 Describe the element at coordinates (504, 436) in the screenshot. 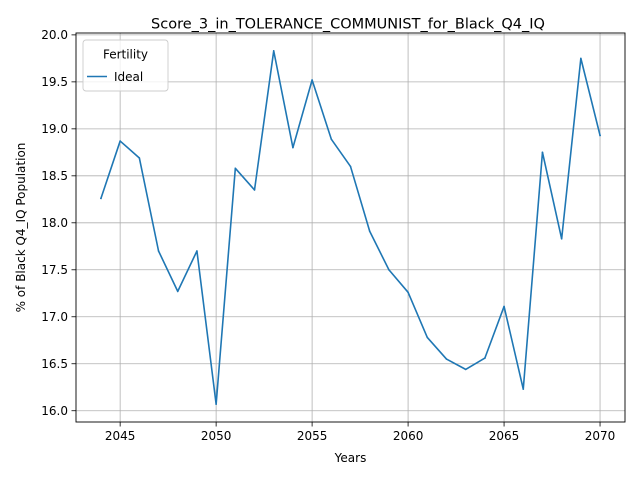

I see `x-tick-label: 2065` at that location.